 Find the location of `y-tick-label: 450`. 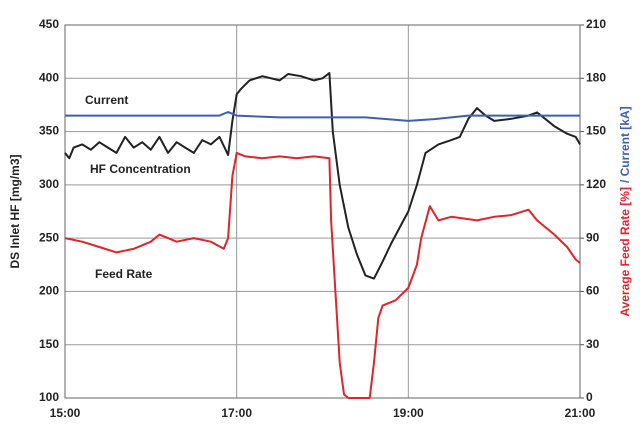

y-tick-label: 450 is located at coordinates (49, 24).